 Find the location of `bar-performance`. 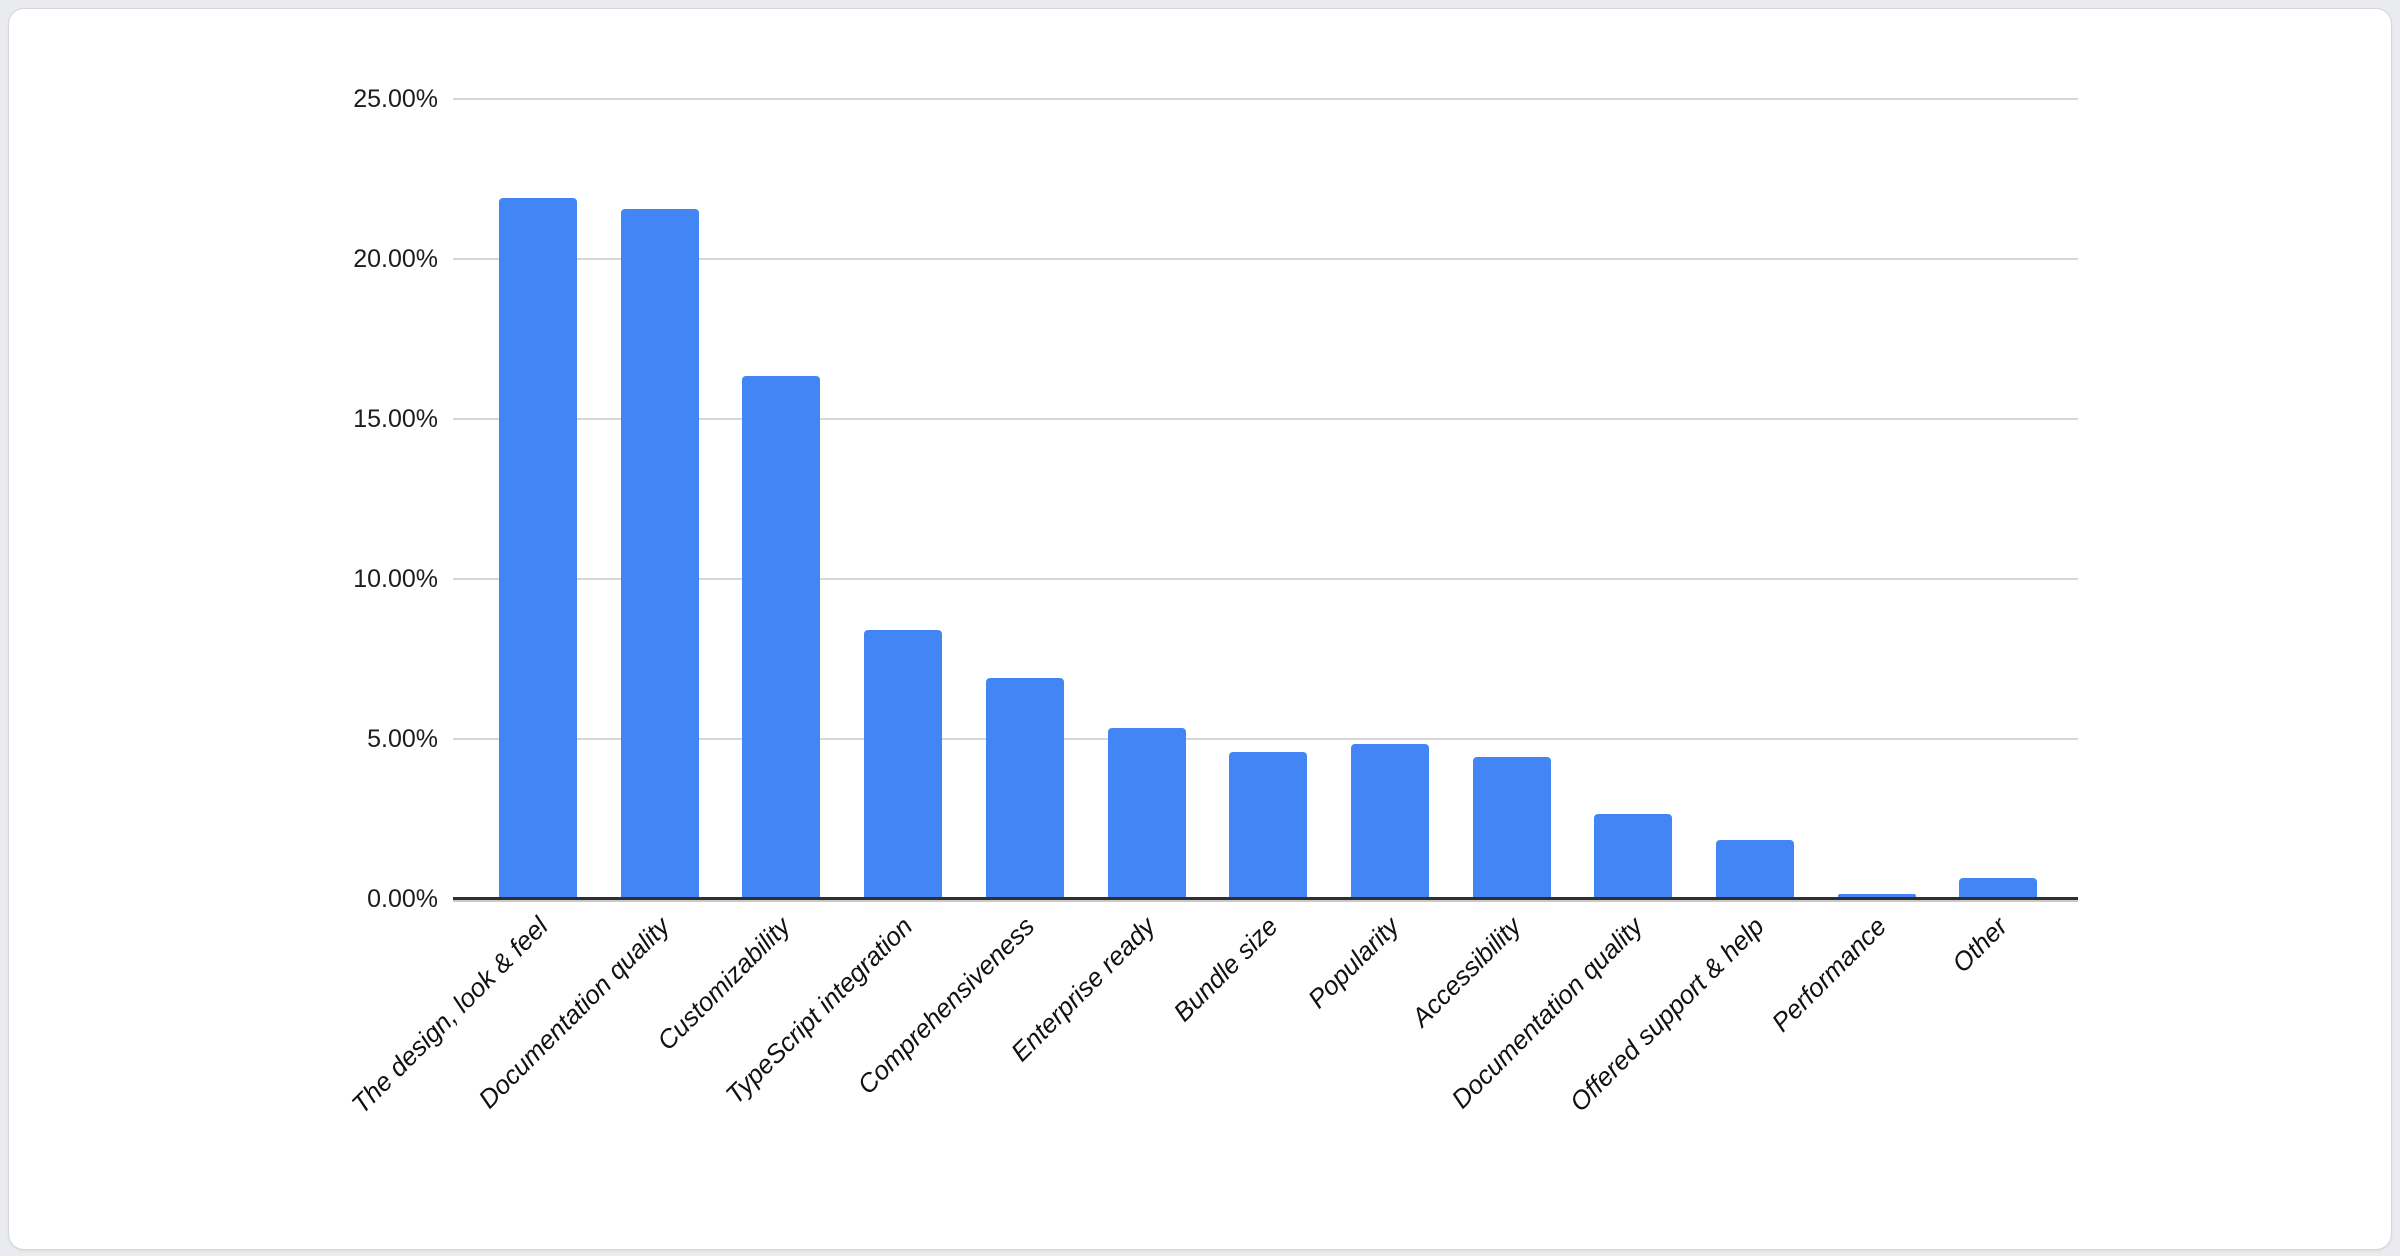

bar-performance is located at coordinates (1877, 896).